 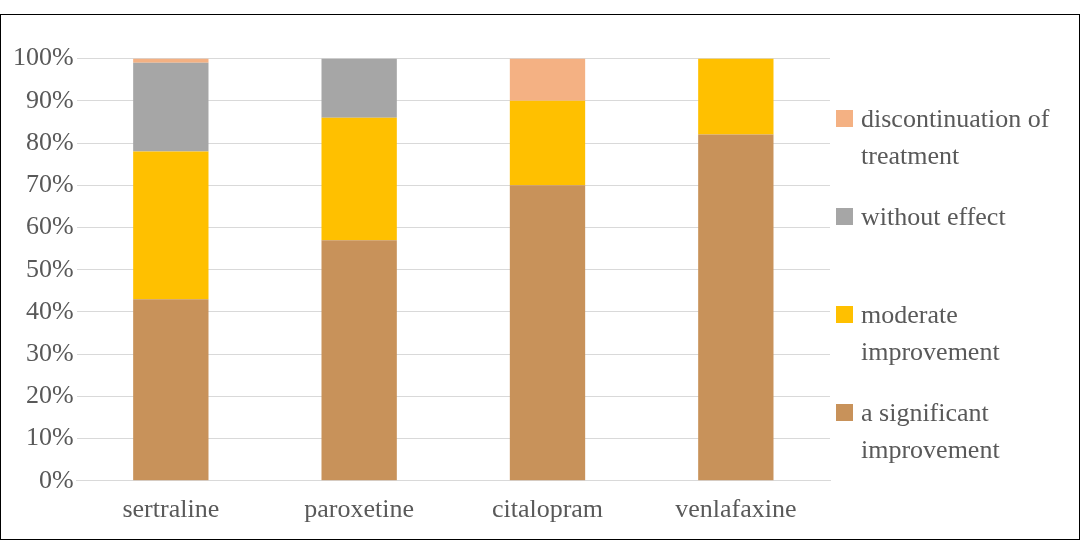 What do you see at coordinates (931, 333) in the screenshot?
I see `legend-label: moderate improvement` at bounding box center [931, 333].